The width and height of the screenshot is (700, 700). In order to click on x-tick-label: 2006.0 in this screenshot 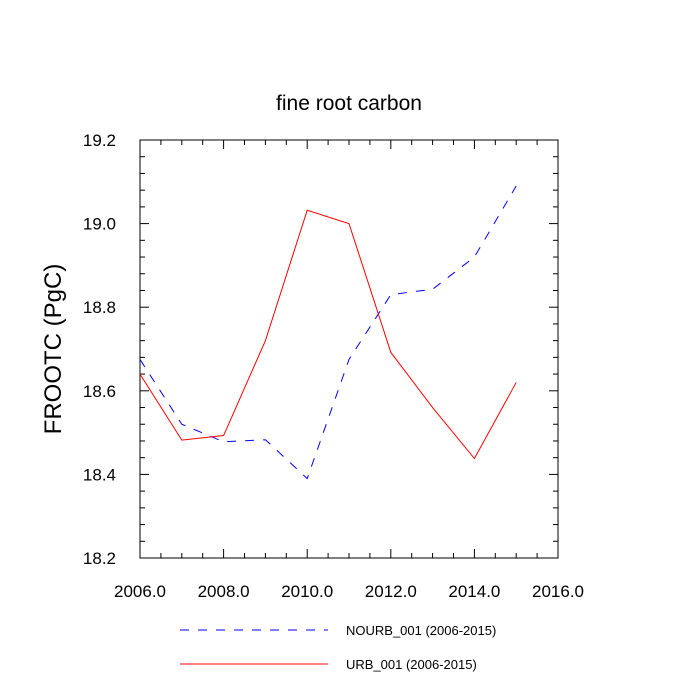, I will do `click(140, 591)`.